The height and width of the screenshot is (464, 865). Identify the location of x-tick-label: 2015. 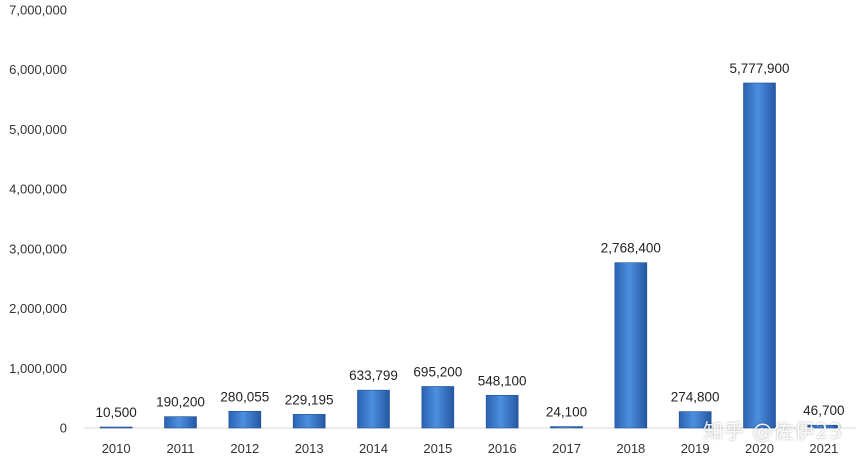
(437, 448).